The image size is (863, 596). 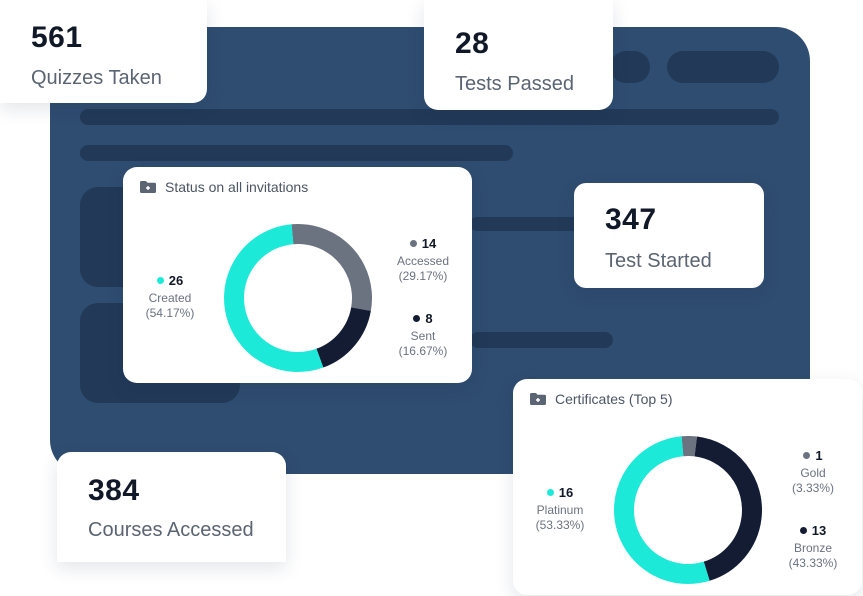 What do you see at coordinates (171, 507) in the screenshot?
I see `stat-card-courses: 384 Courses Accessed` at bounding box center [171, 507].